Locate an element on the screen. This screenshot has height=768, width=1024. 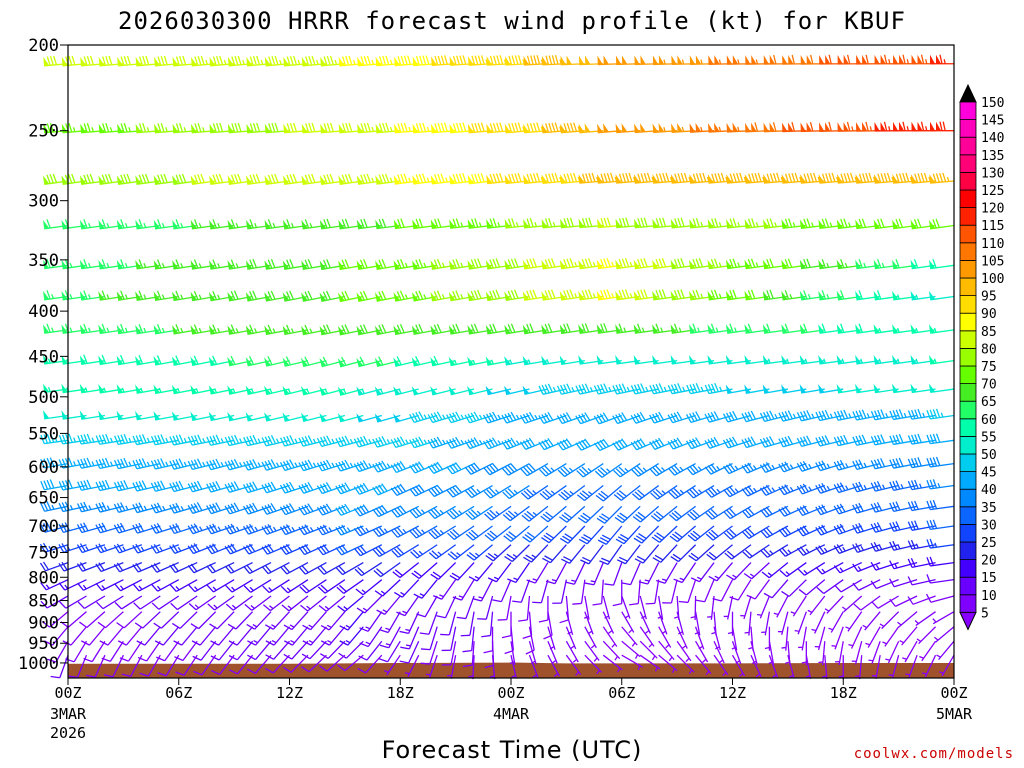
y-tick-label: 550 is located at coordinates (43, 434).